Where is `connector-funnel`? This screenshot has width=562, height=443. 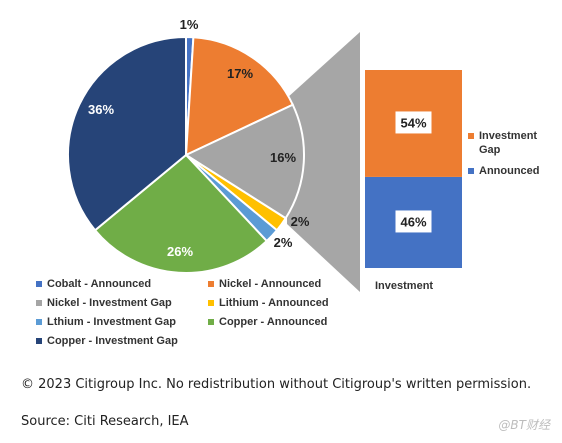 connector-funnel is located at coordinates (323, 162).